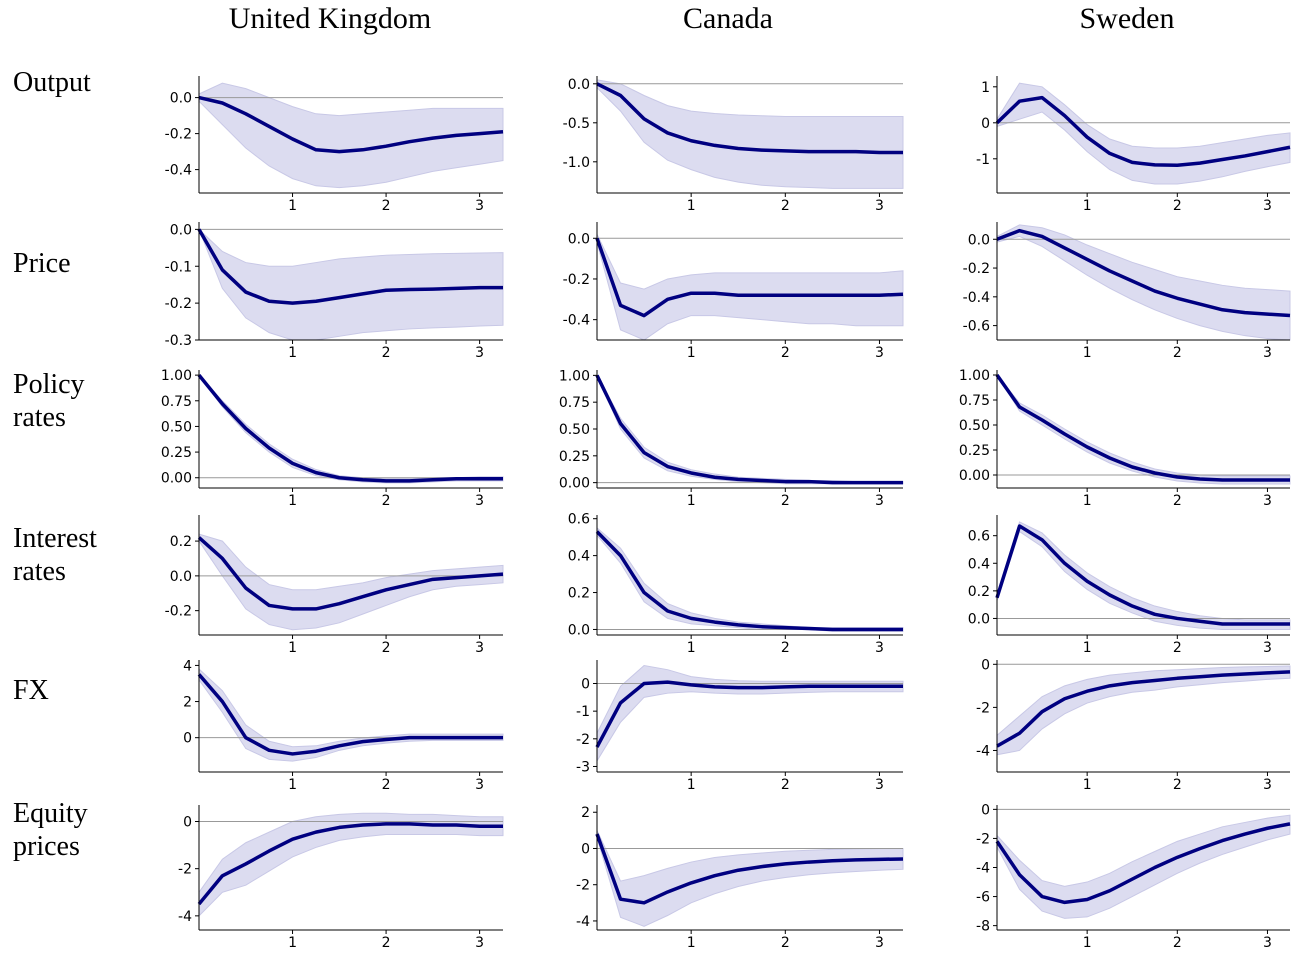 The width and height of the screenshot is (1293, 953). I want to click on y-tick-label: -6, so click(983, 898).